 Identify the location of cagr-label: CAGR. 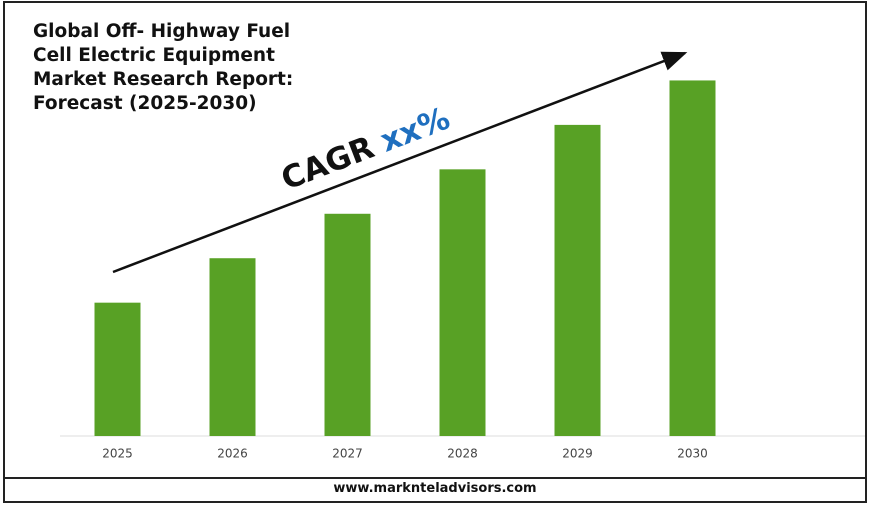
(327, 163).